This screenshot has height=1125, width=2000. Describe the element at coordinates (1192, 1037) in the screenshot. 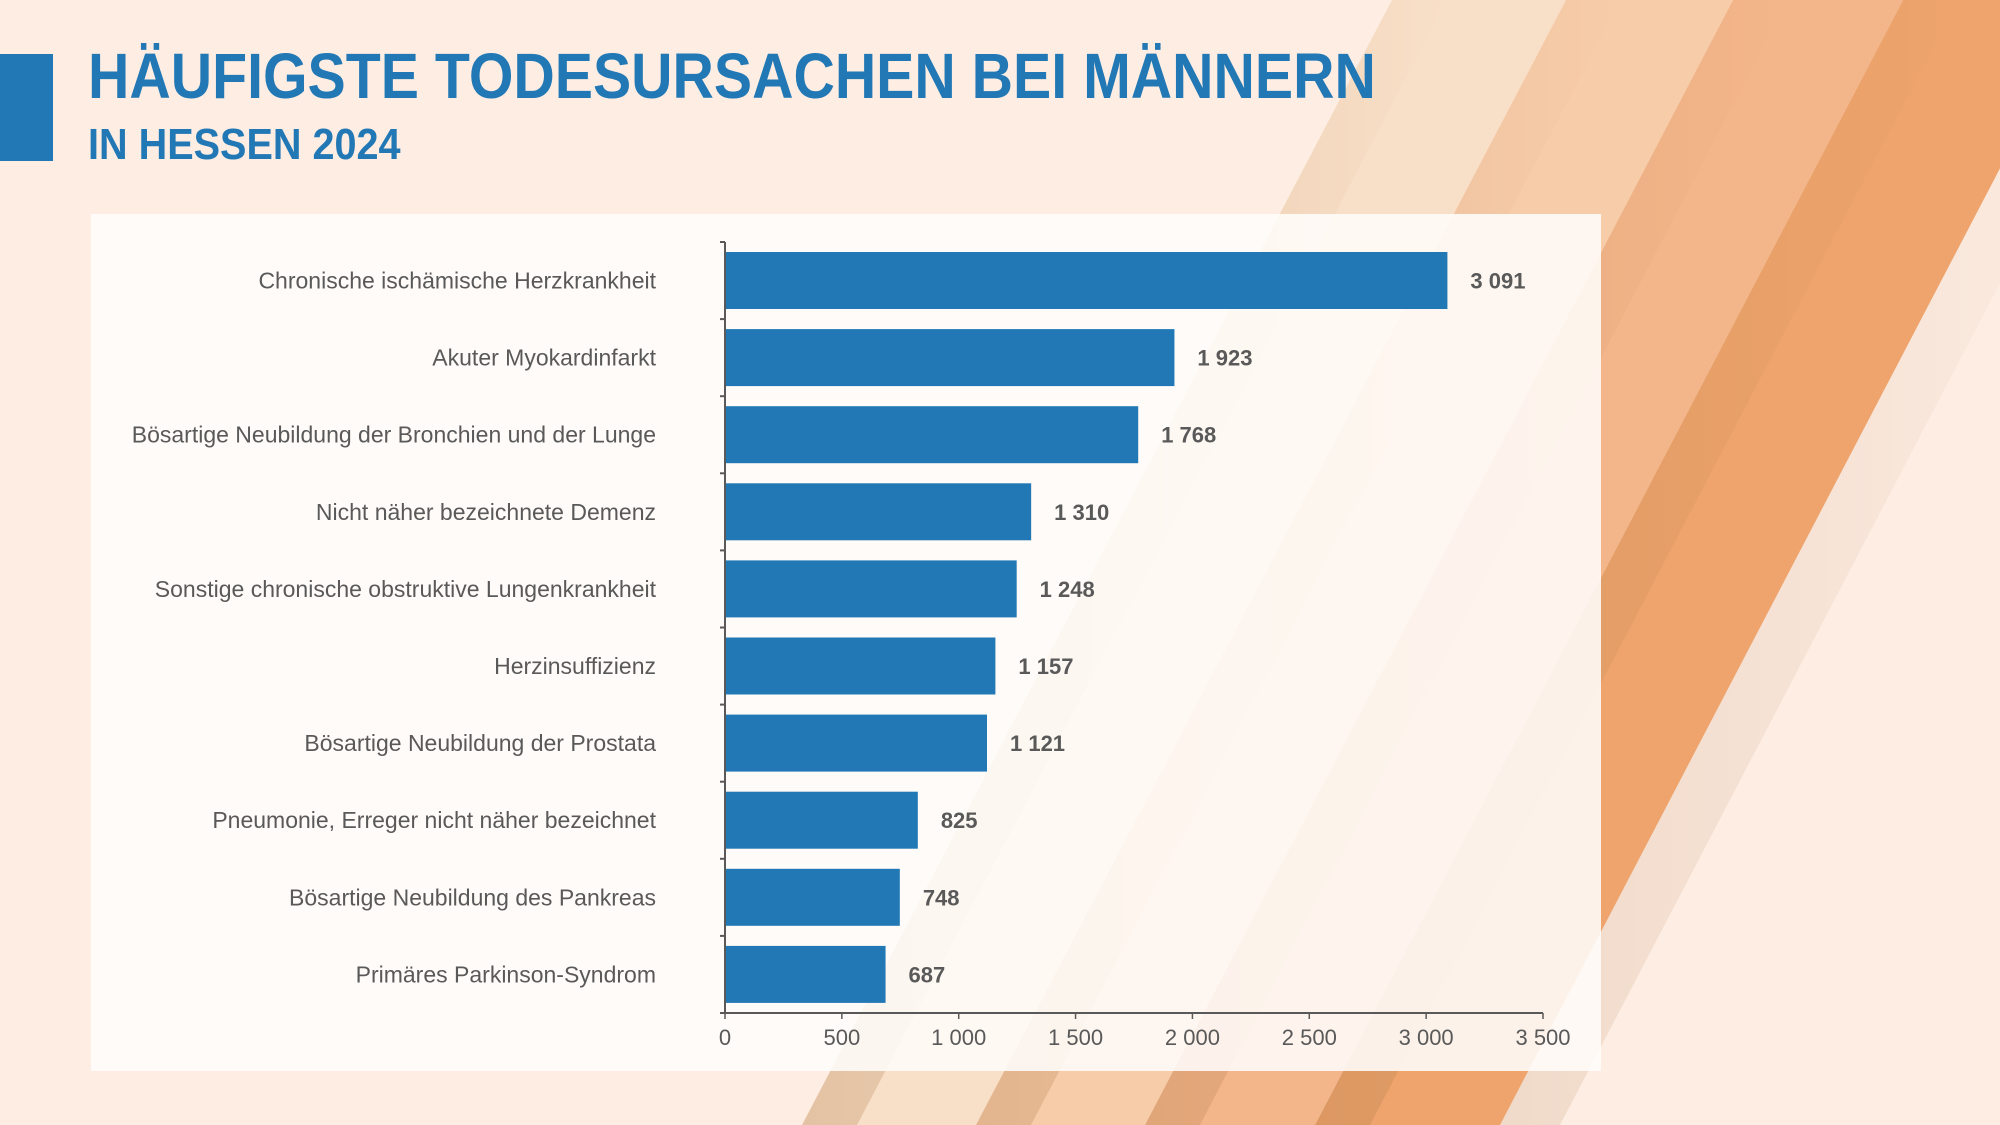

I see `x-tick-label: 2 000` at that location.